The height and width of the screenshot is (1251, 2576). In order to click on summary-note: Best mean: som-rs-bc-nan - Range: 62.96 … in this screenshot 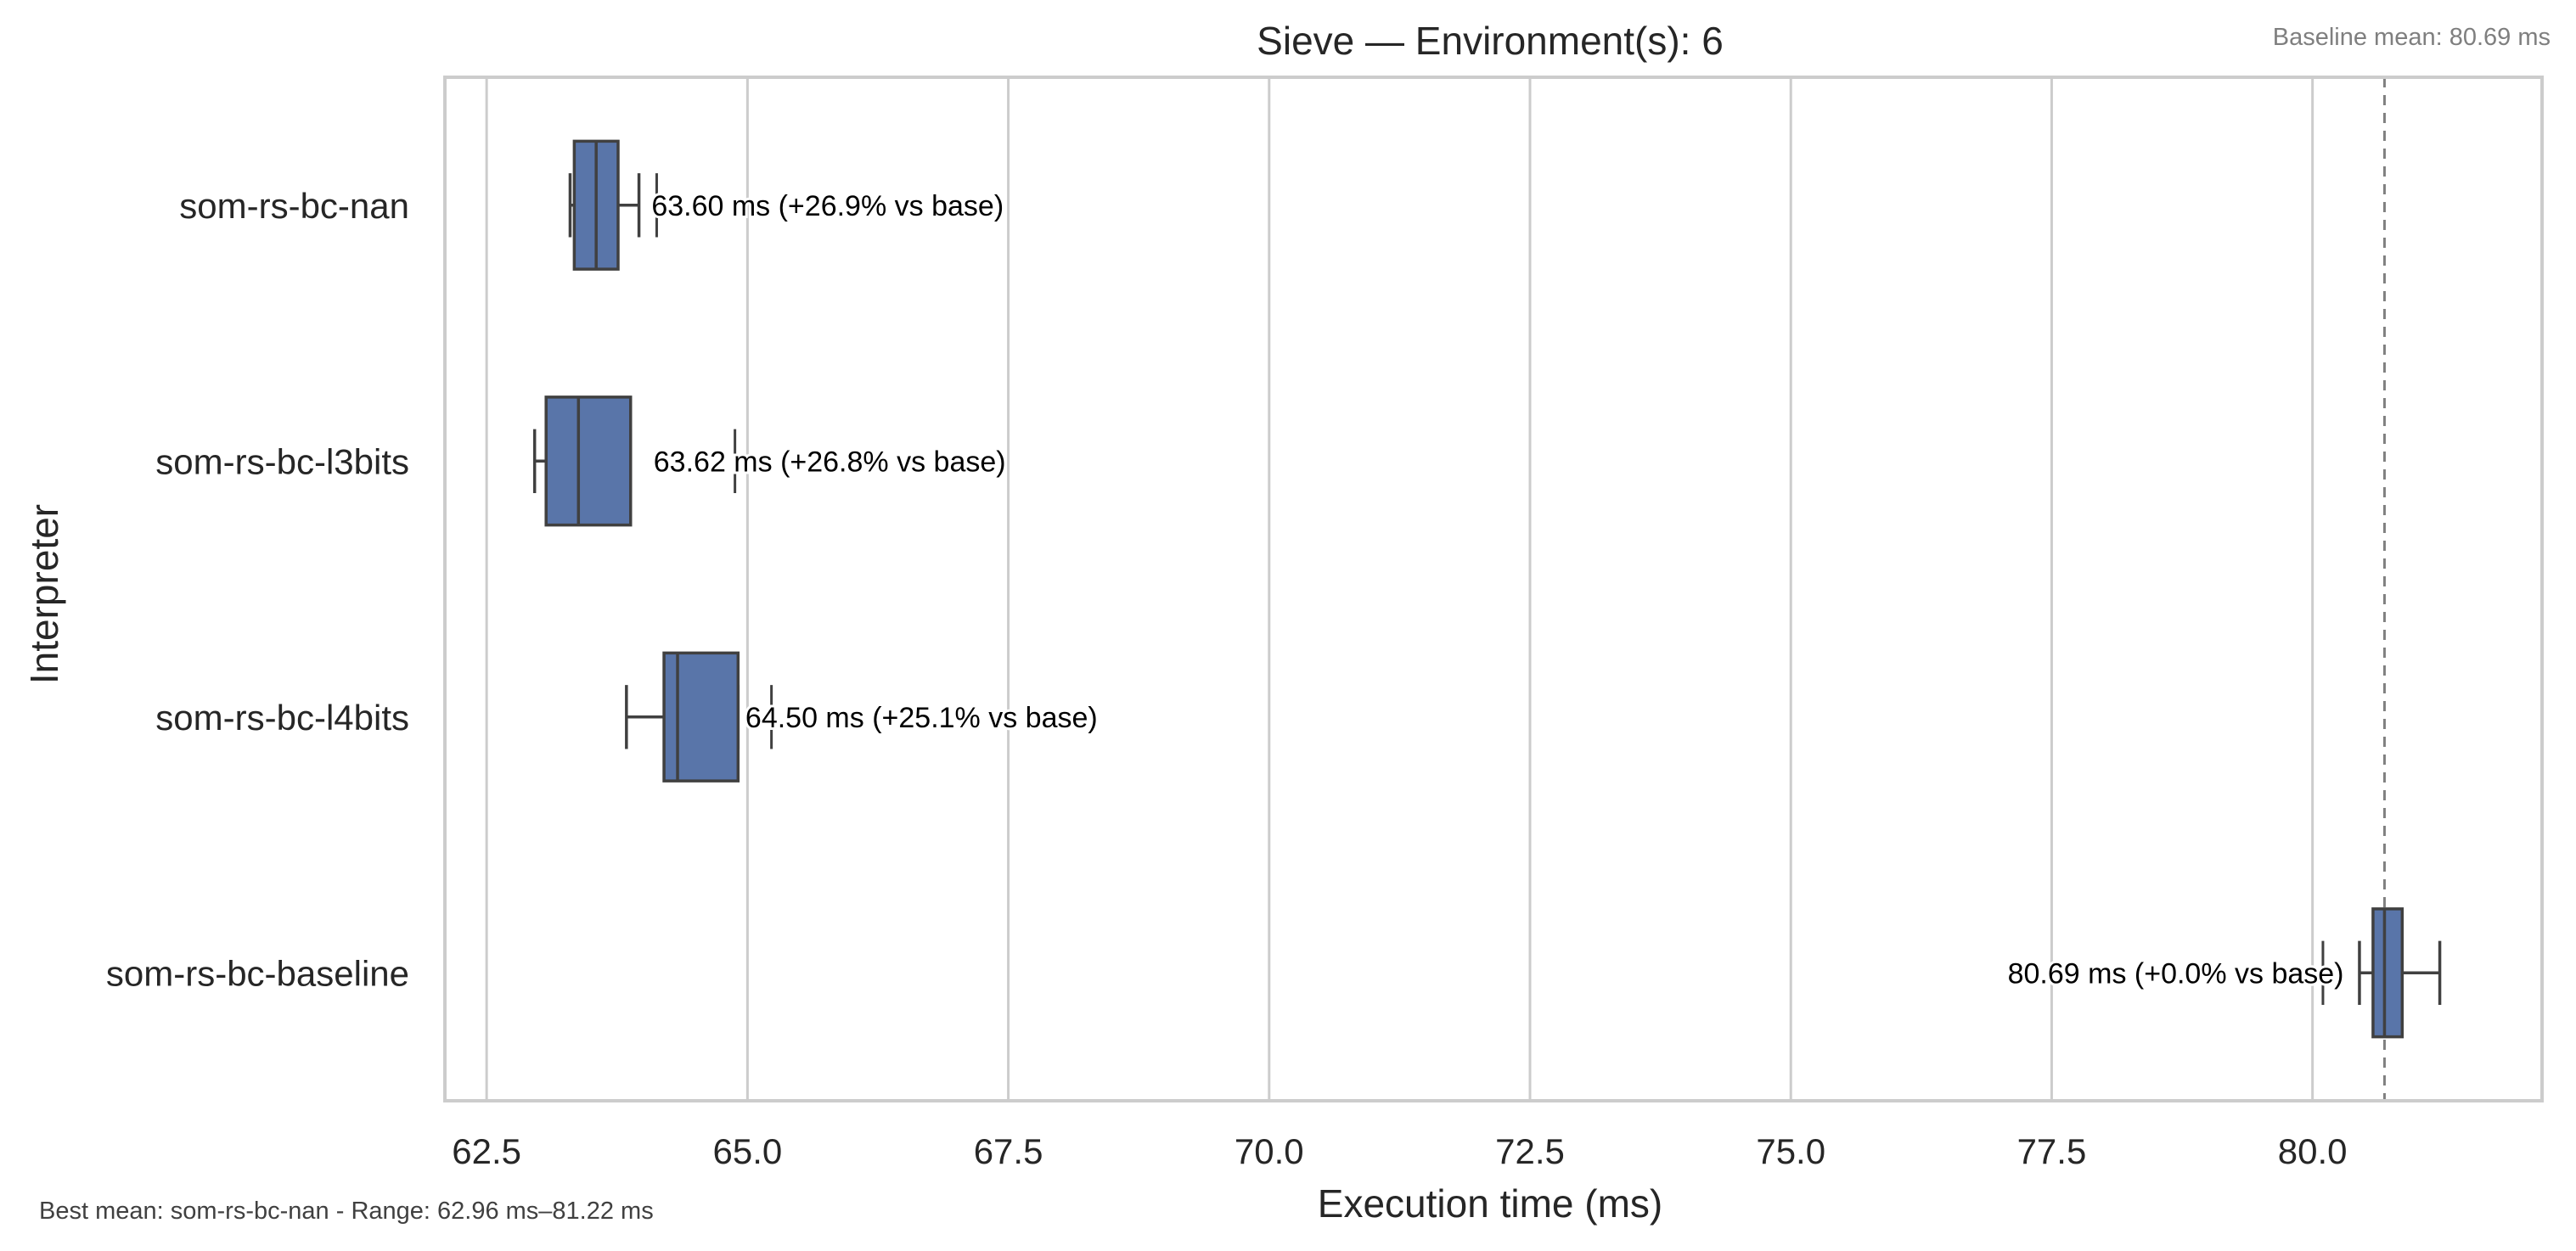, I will do `click(346, 1211)`.